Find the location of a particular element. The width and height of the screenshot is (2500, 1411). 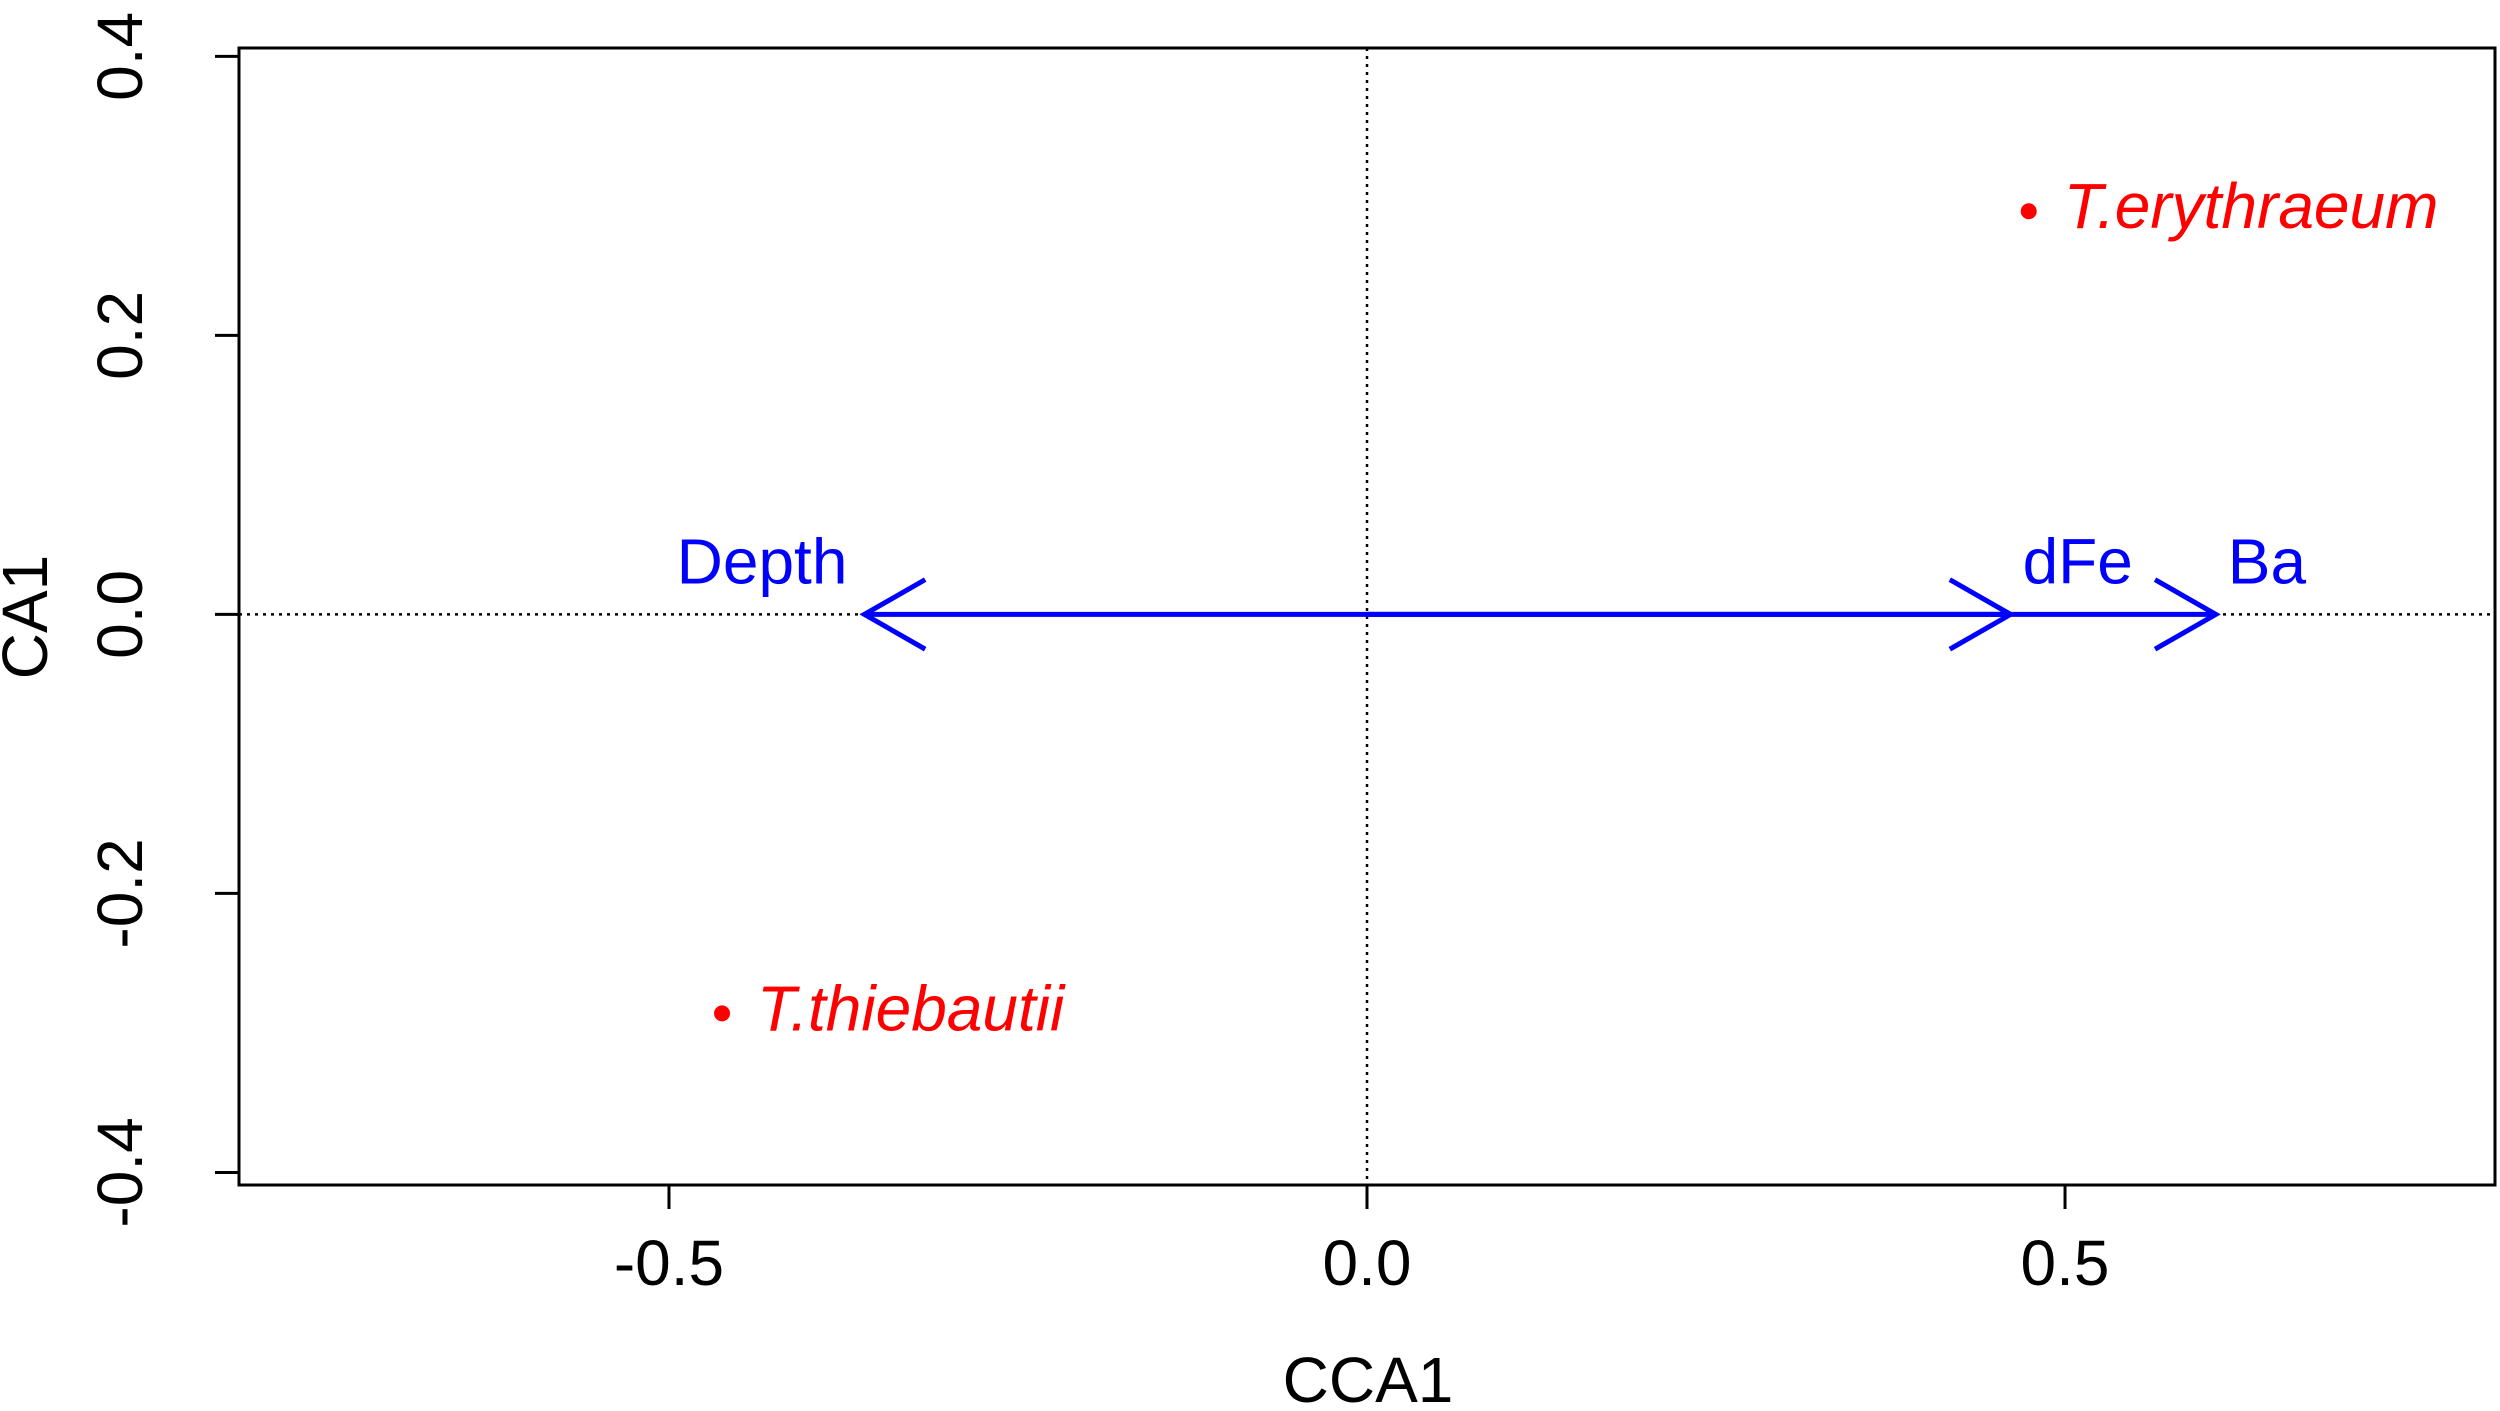

species-label: T.erythraeum is located at coordinates (2251, 206).